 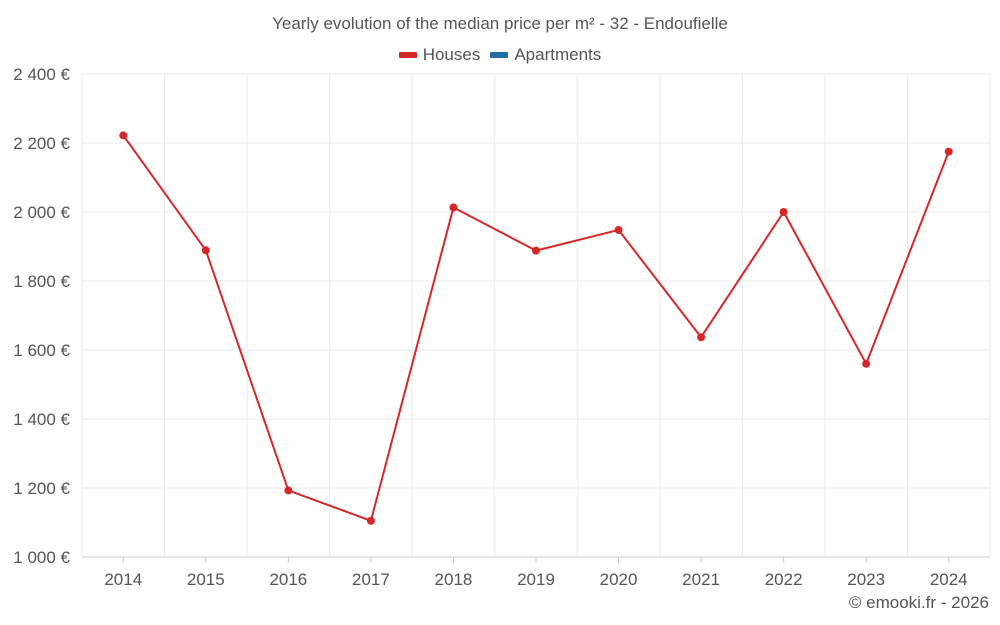 What do you see at coordinates (41, 281) in the screenshot?
I see `y-tick-label: 1 800 €` at bounding box center [41, 281].